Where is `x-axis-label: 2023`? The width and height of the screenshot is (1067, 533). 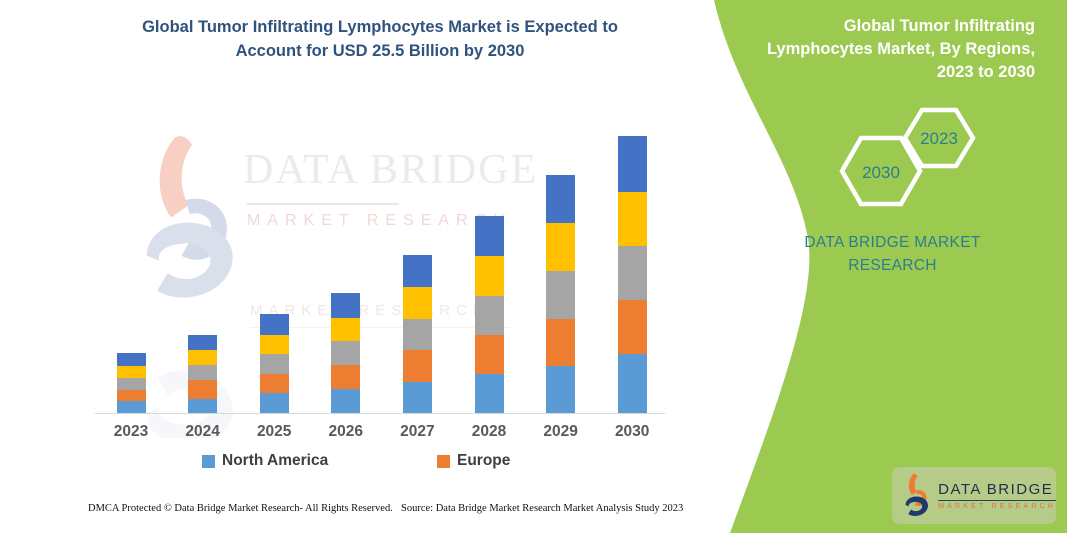
x-axis-label: 2023 is located at coordinates (131, 431).